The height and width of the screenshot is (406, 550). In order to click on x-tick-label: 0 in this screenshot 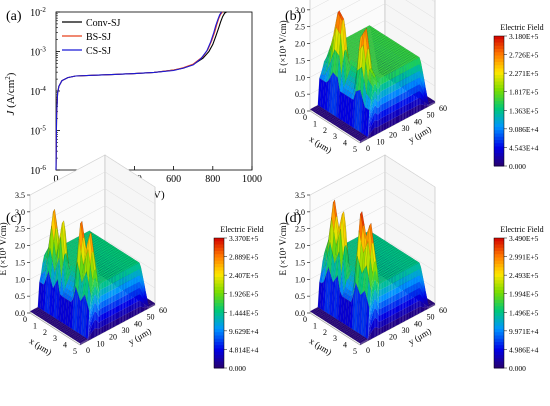, I will do `click(305, 117)`.